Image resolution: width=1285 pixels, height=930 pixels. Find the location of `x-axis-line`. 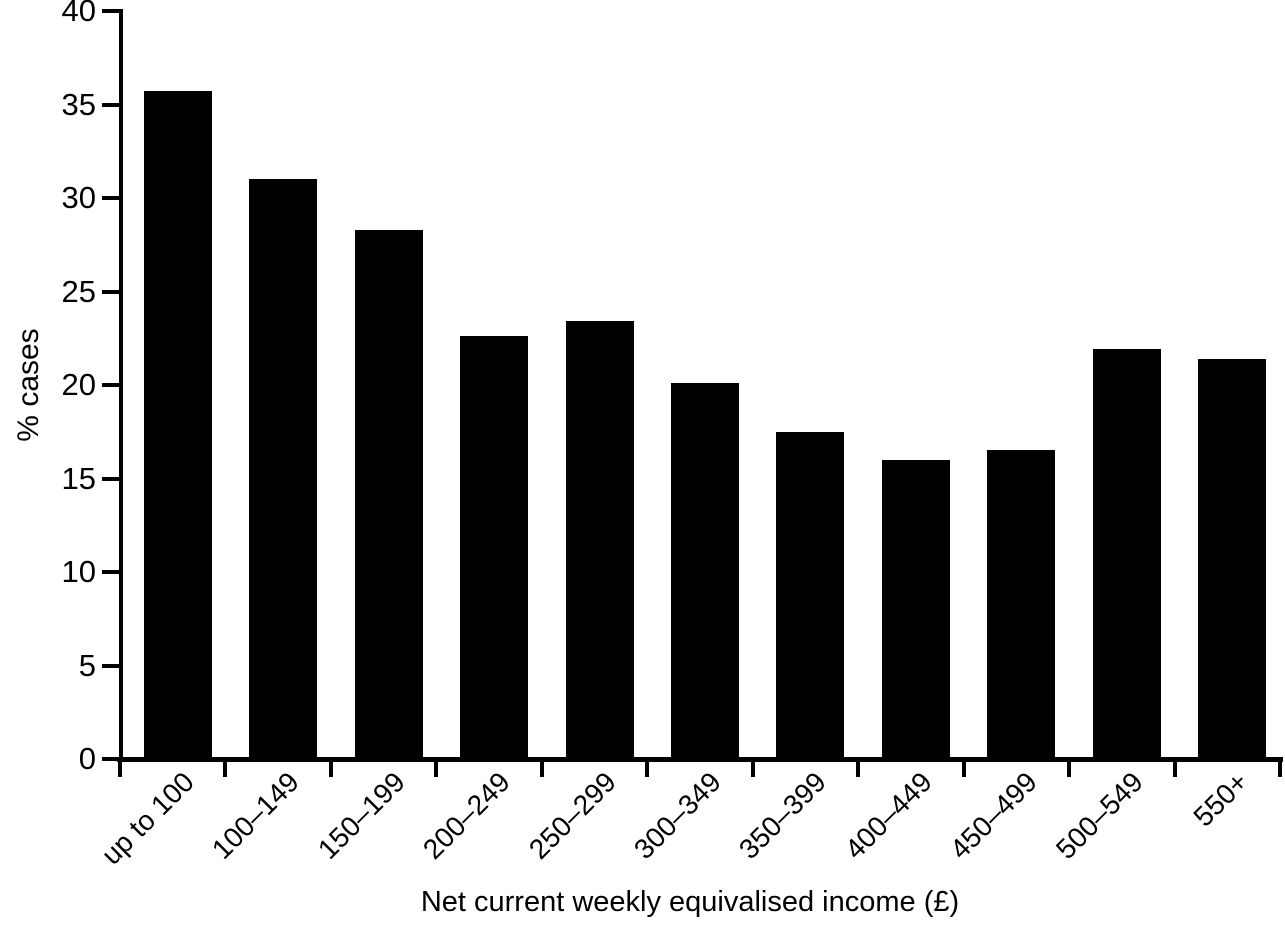

x-axis-line is located at coordinates (700, 759).